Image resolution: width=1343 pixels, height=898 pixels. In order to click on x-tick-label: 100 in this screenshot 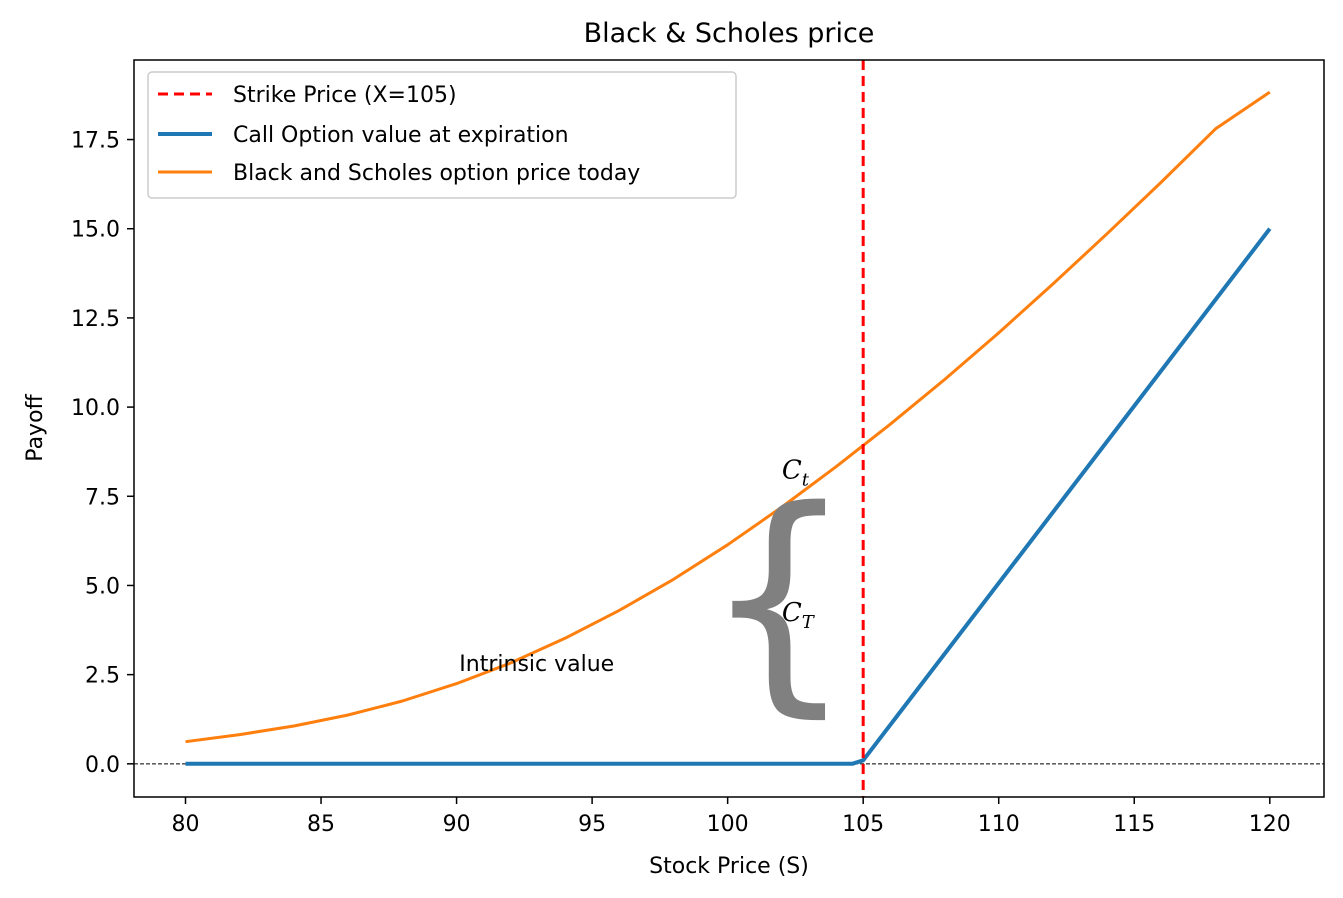, I will do `click(728, 824)`.